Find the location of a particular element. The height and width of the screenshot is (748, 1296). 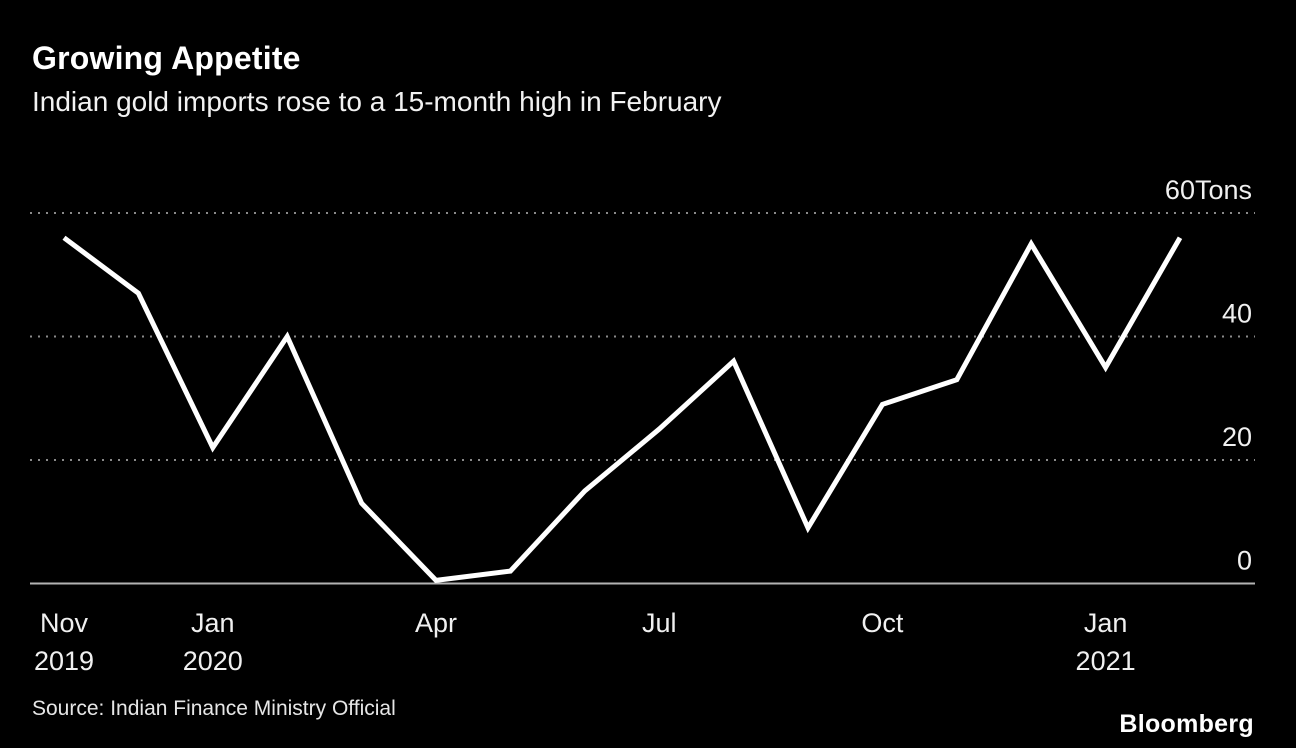

y-tick-label: 60Tons is located at coordinates (1208, 190).